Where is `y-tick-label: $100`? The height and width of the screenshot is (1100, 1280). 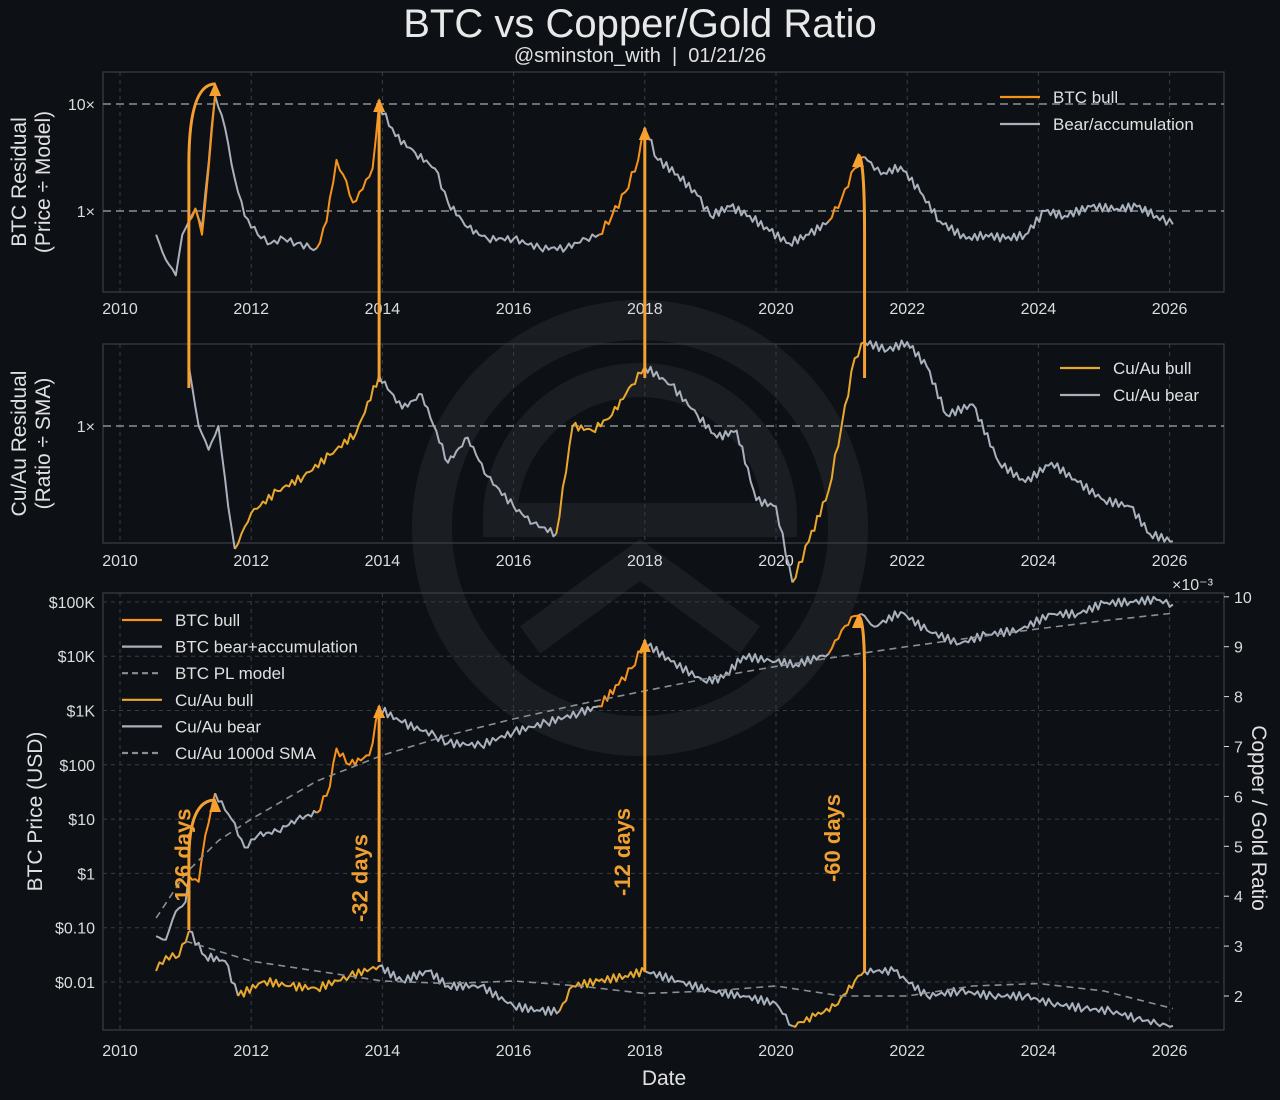
y-tick-label: $100 is located at coordinates (77, 766).